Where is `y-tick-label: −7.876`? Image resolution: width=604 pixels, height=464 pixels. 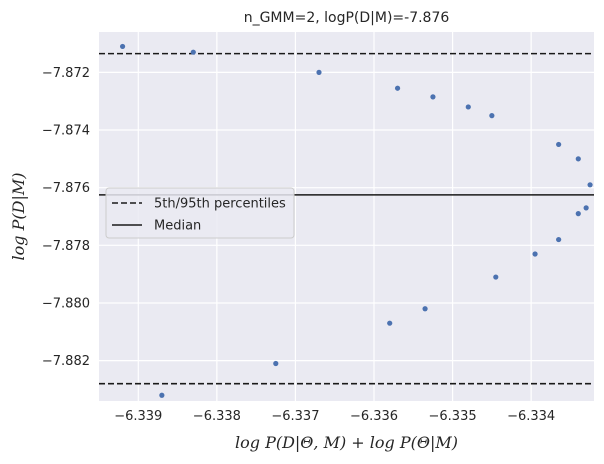 y-tick-label: −7.876 is located at coordinates (66, 188).